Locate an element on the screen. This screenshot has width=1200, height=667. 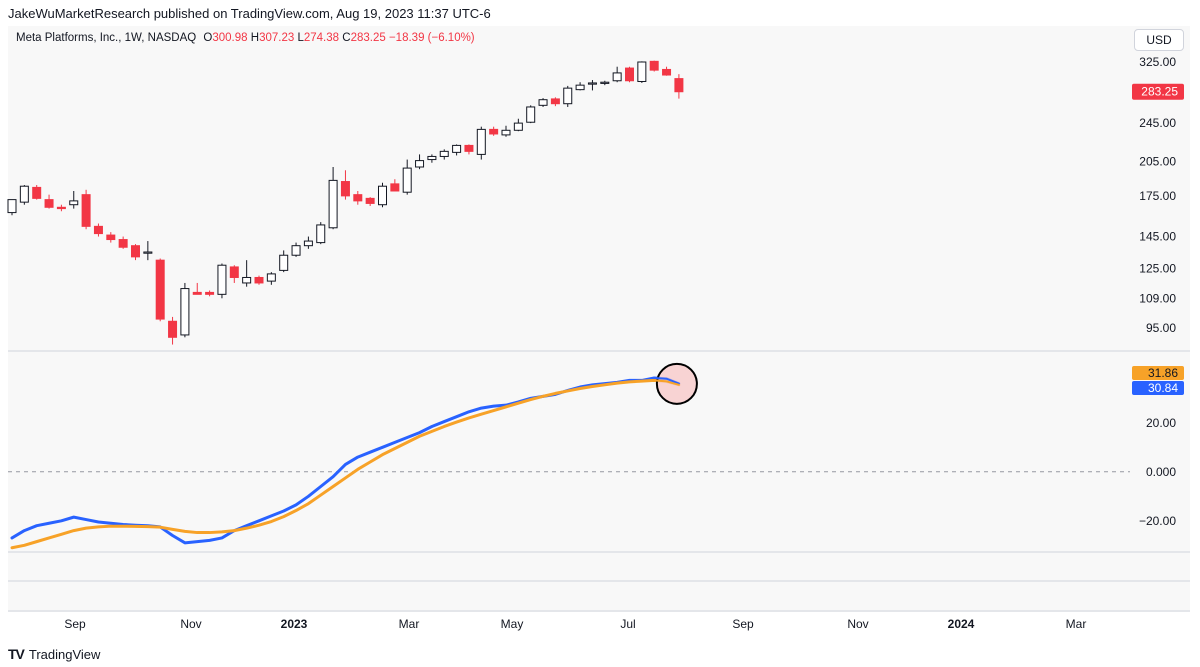
brand-name: TradingView is located at coordinates (64, 654).